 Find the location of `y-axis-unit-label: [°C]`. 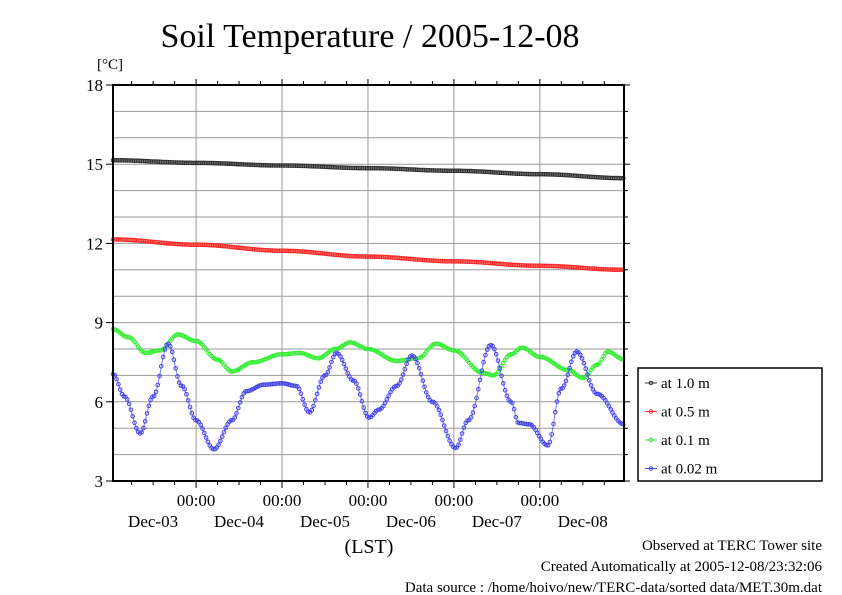

y-axis-unit-label: [°C] is located at coordinates (110, 65).